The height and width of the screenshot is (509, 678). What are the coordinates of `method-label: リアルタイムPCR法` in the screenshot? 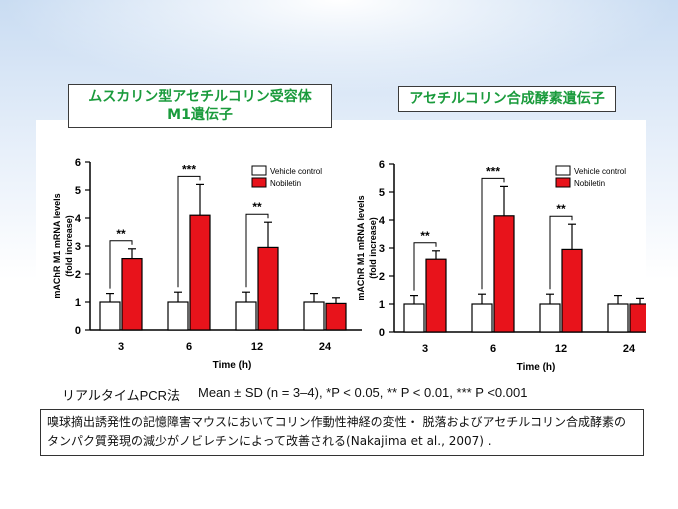 It's located at (121, 395).